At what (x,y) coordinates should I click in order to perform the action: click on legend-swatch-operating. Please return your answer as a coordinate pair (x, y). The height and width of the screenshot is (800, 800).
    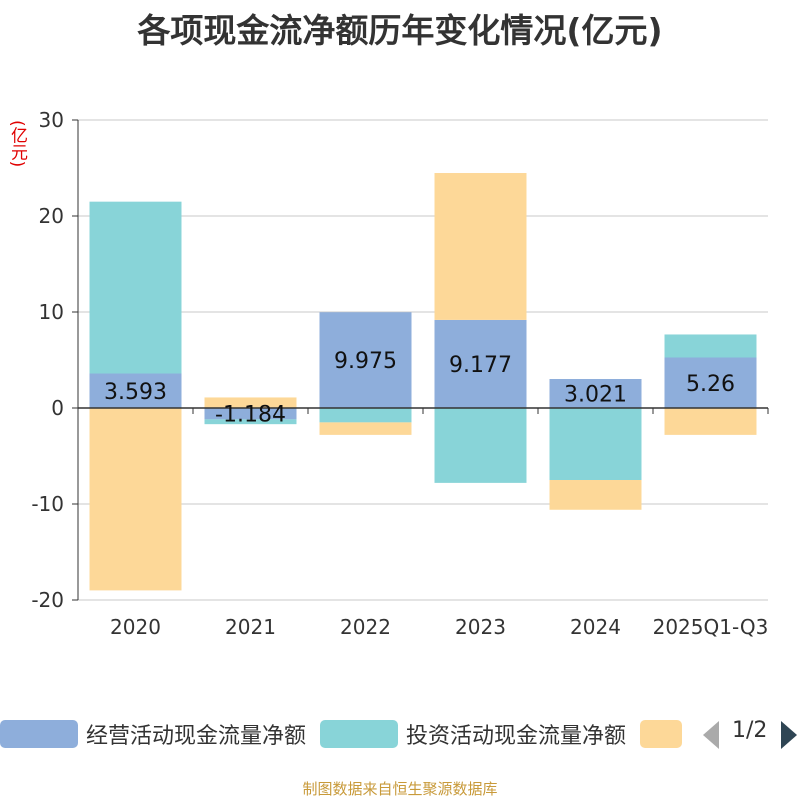
    Looking at the image, I should click on (39, 734).